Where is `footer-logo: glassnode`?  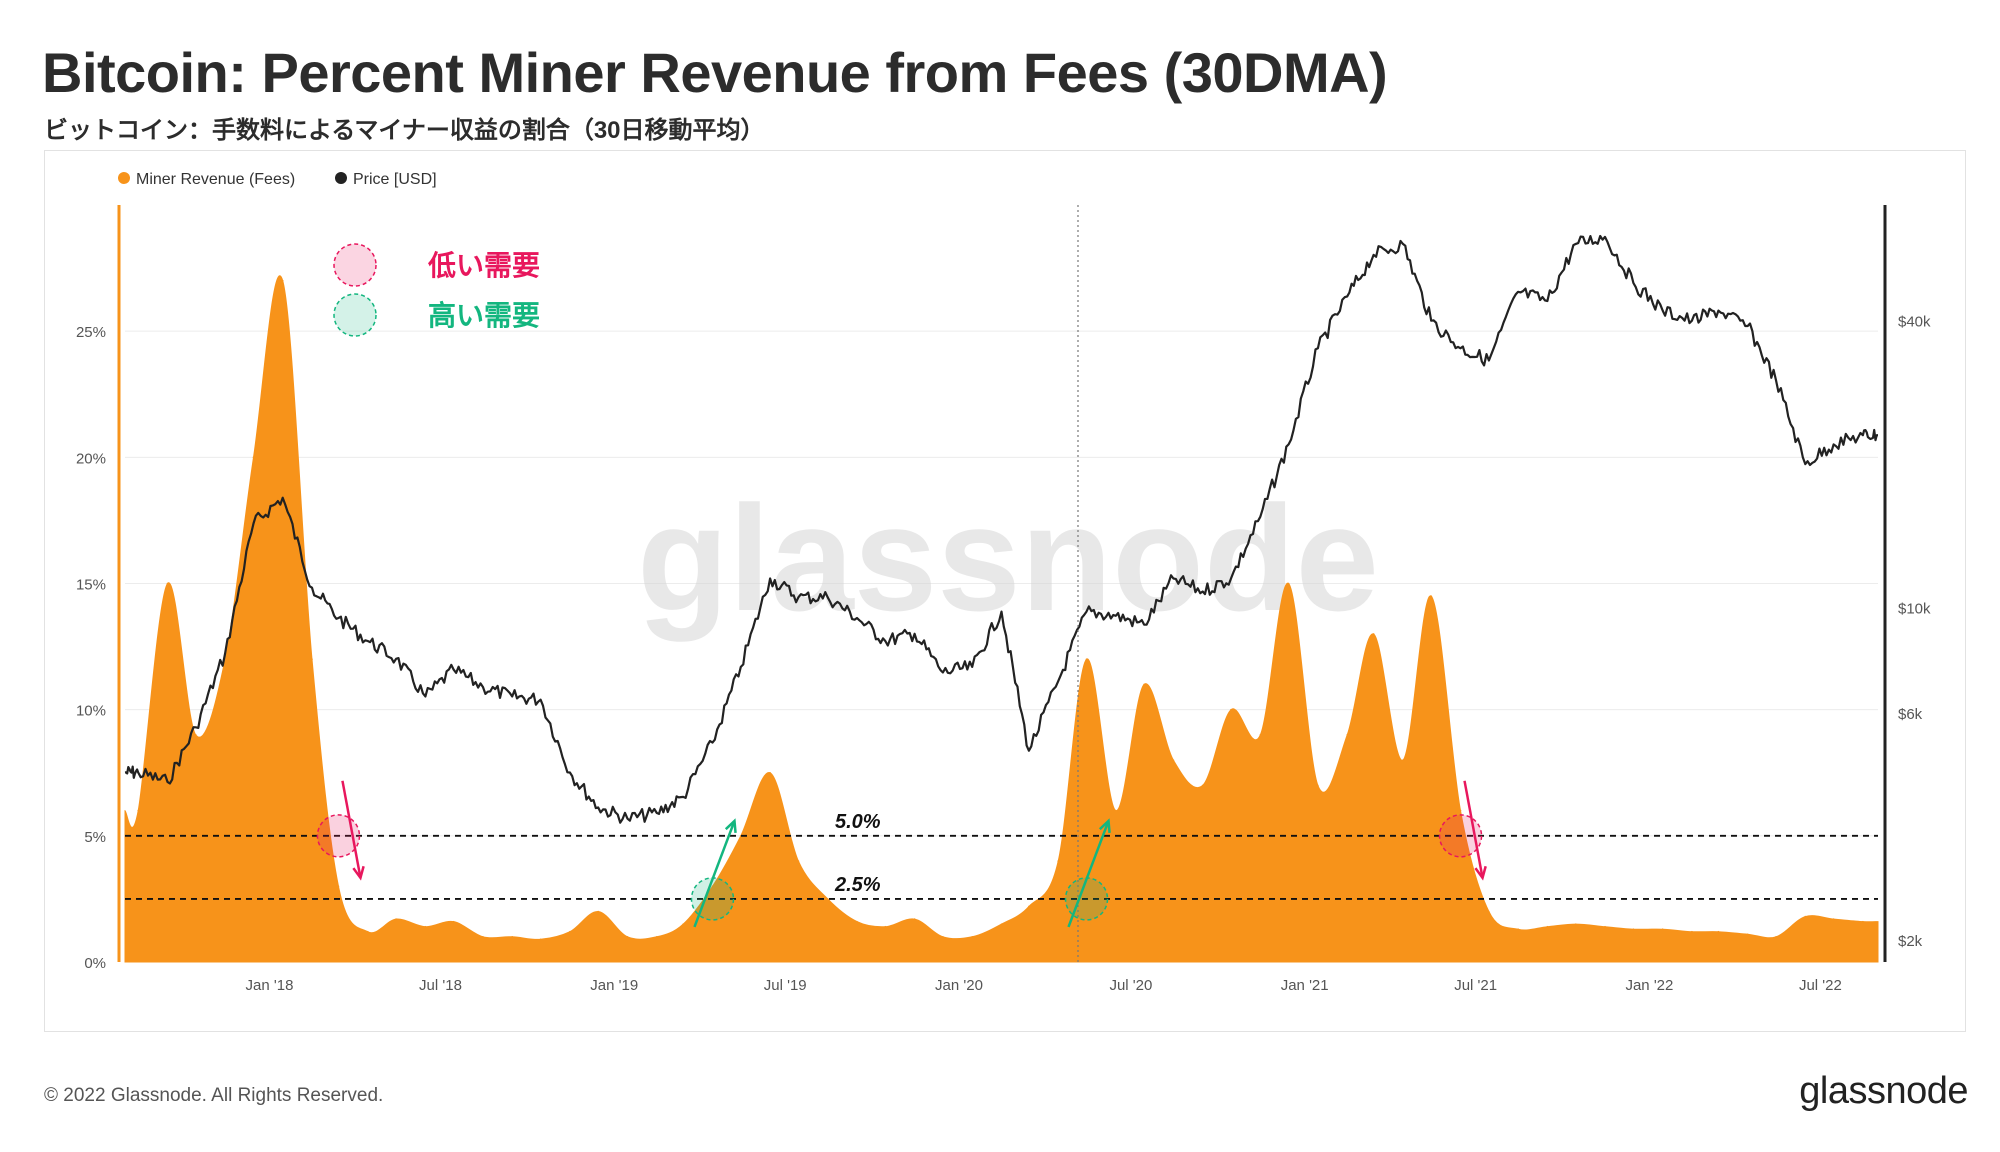 footer-logo: glassnode is located at coordinates (1883, 1091).